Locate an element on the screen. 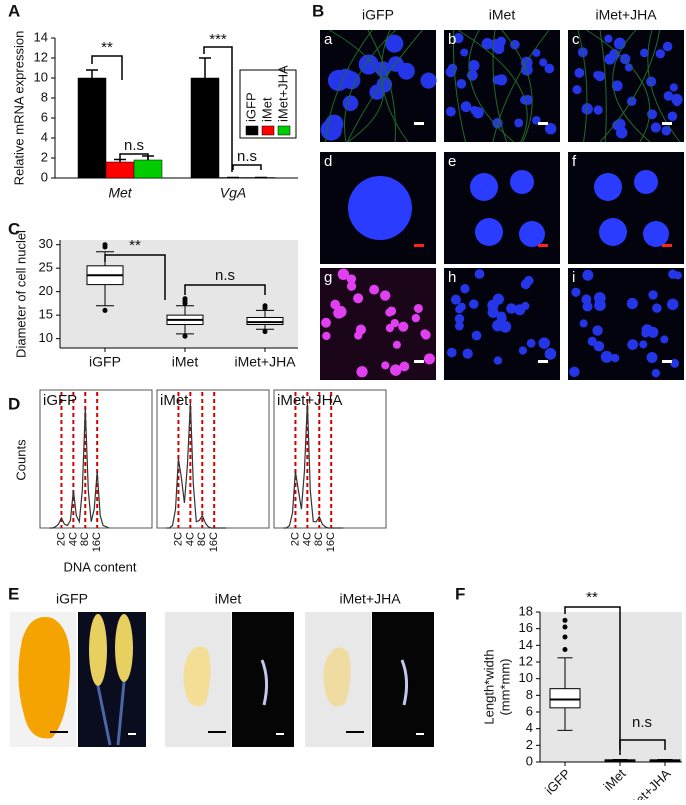 The height and width of the screenshot is (805, 686). y-tick-label: 25 is located at coordinates (46, 267).